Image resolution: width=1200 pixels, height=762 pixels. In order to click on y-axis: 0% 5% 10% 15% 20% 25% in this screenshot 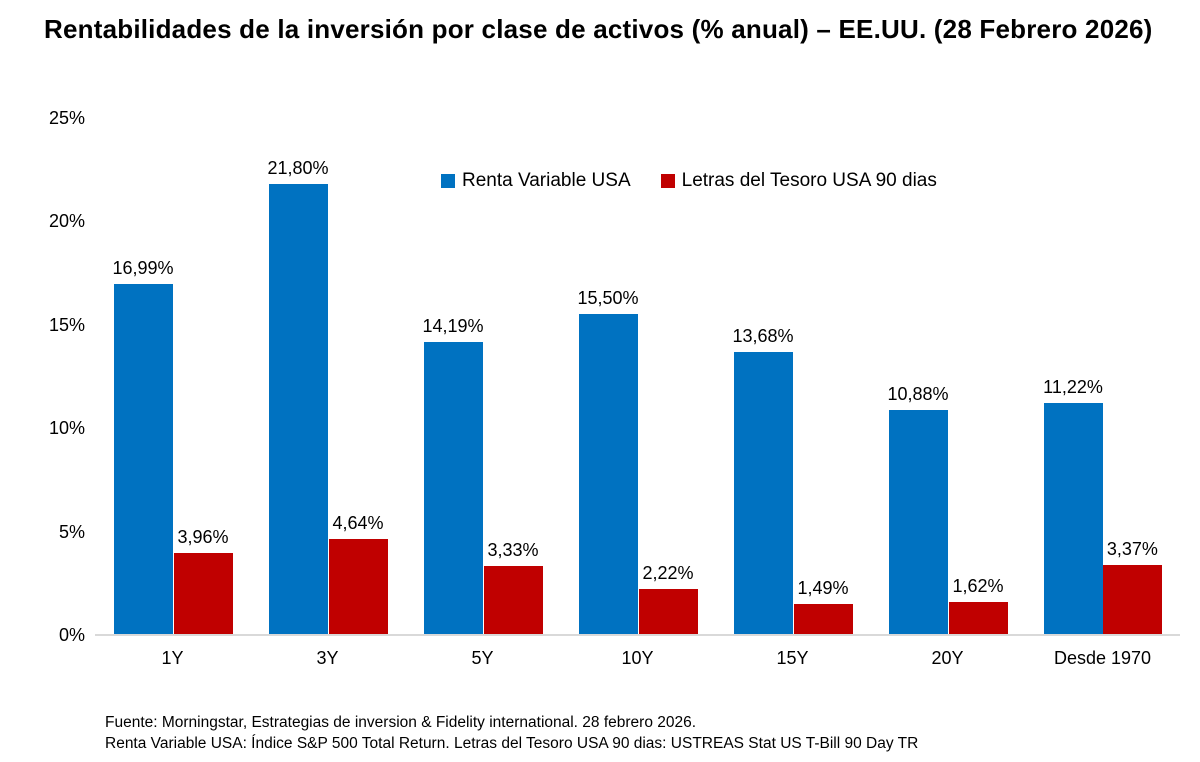, I will do `click(57, 376)`.